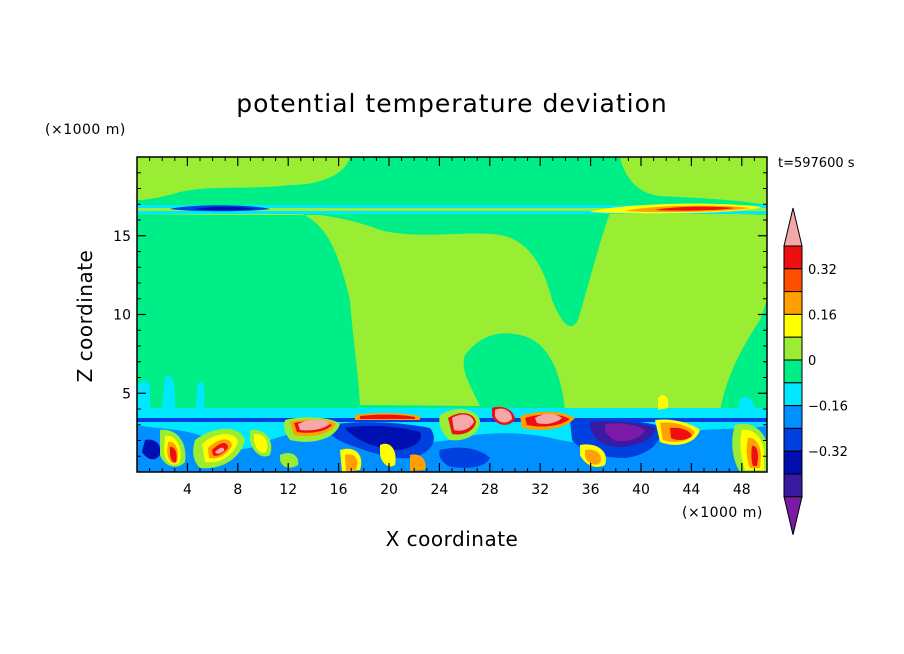 The height and width of the screenshot is (654, 904). I want to click on x-tick-label: 8, so click(237, 490).